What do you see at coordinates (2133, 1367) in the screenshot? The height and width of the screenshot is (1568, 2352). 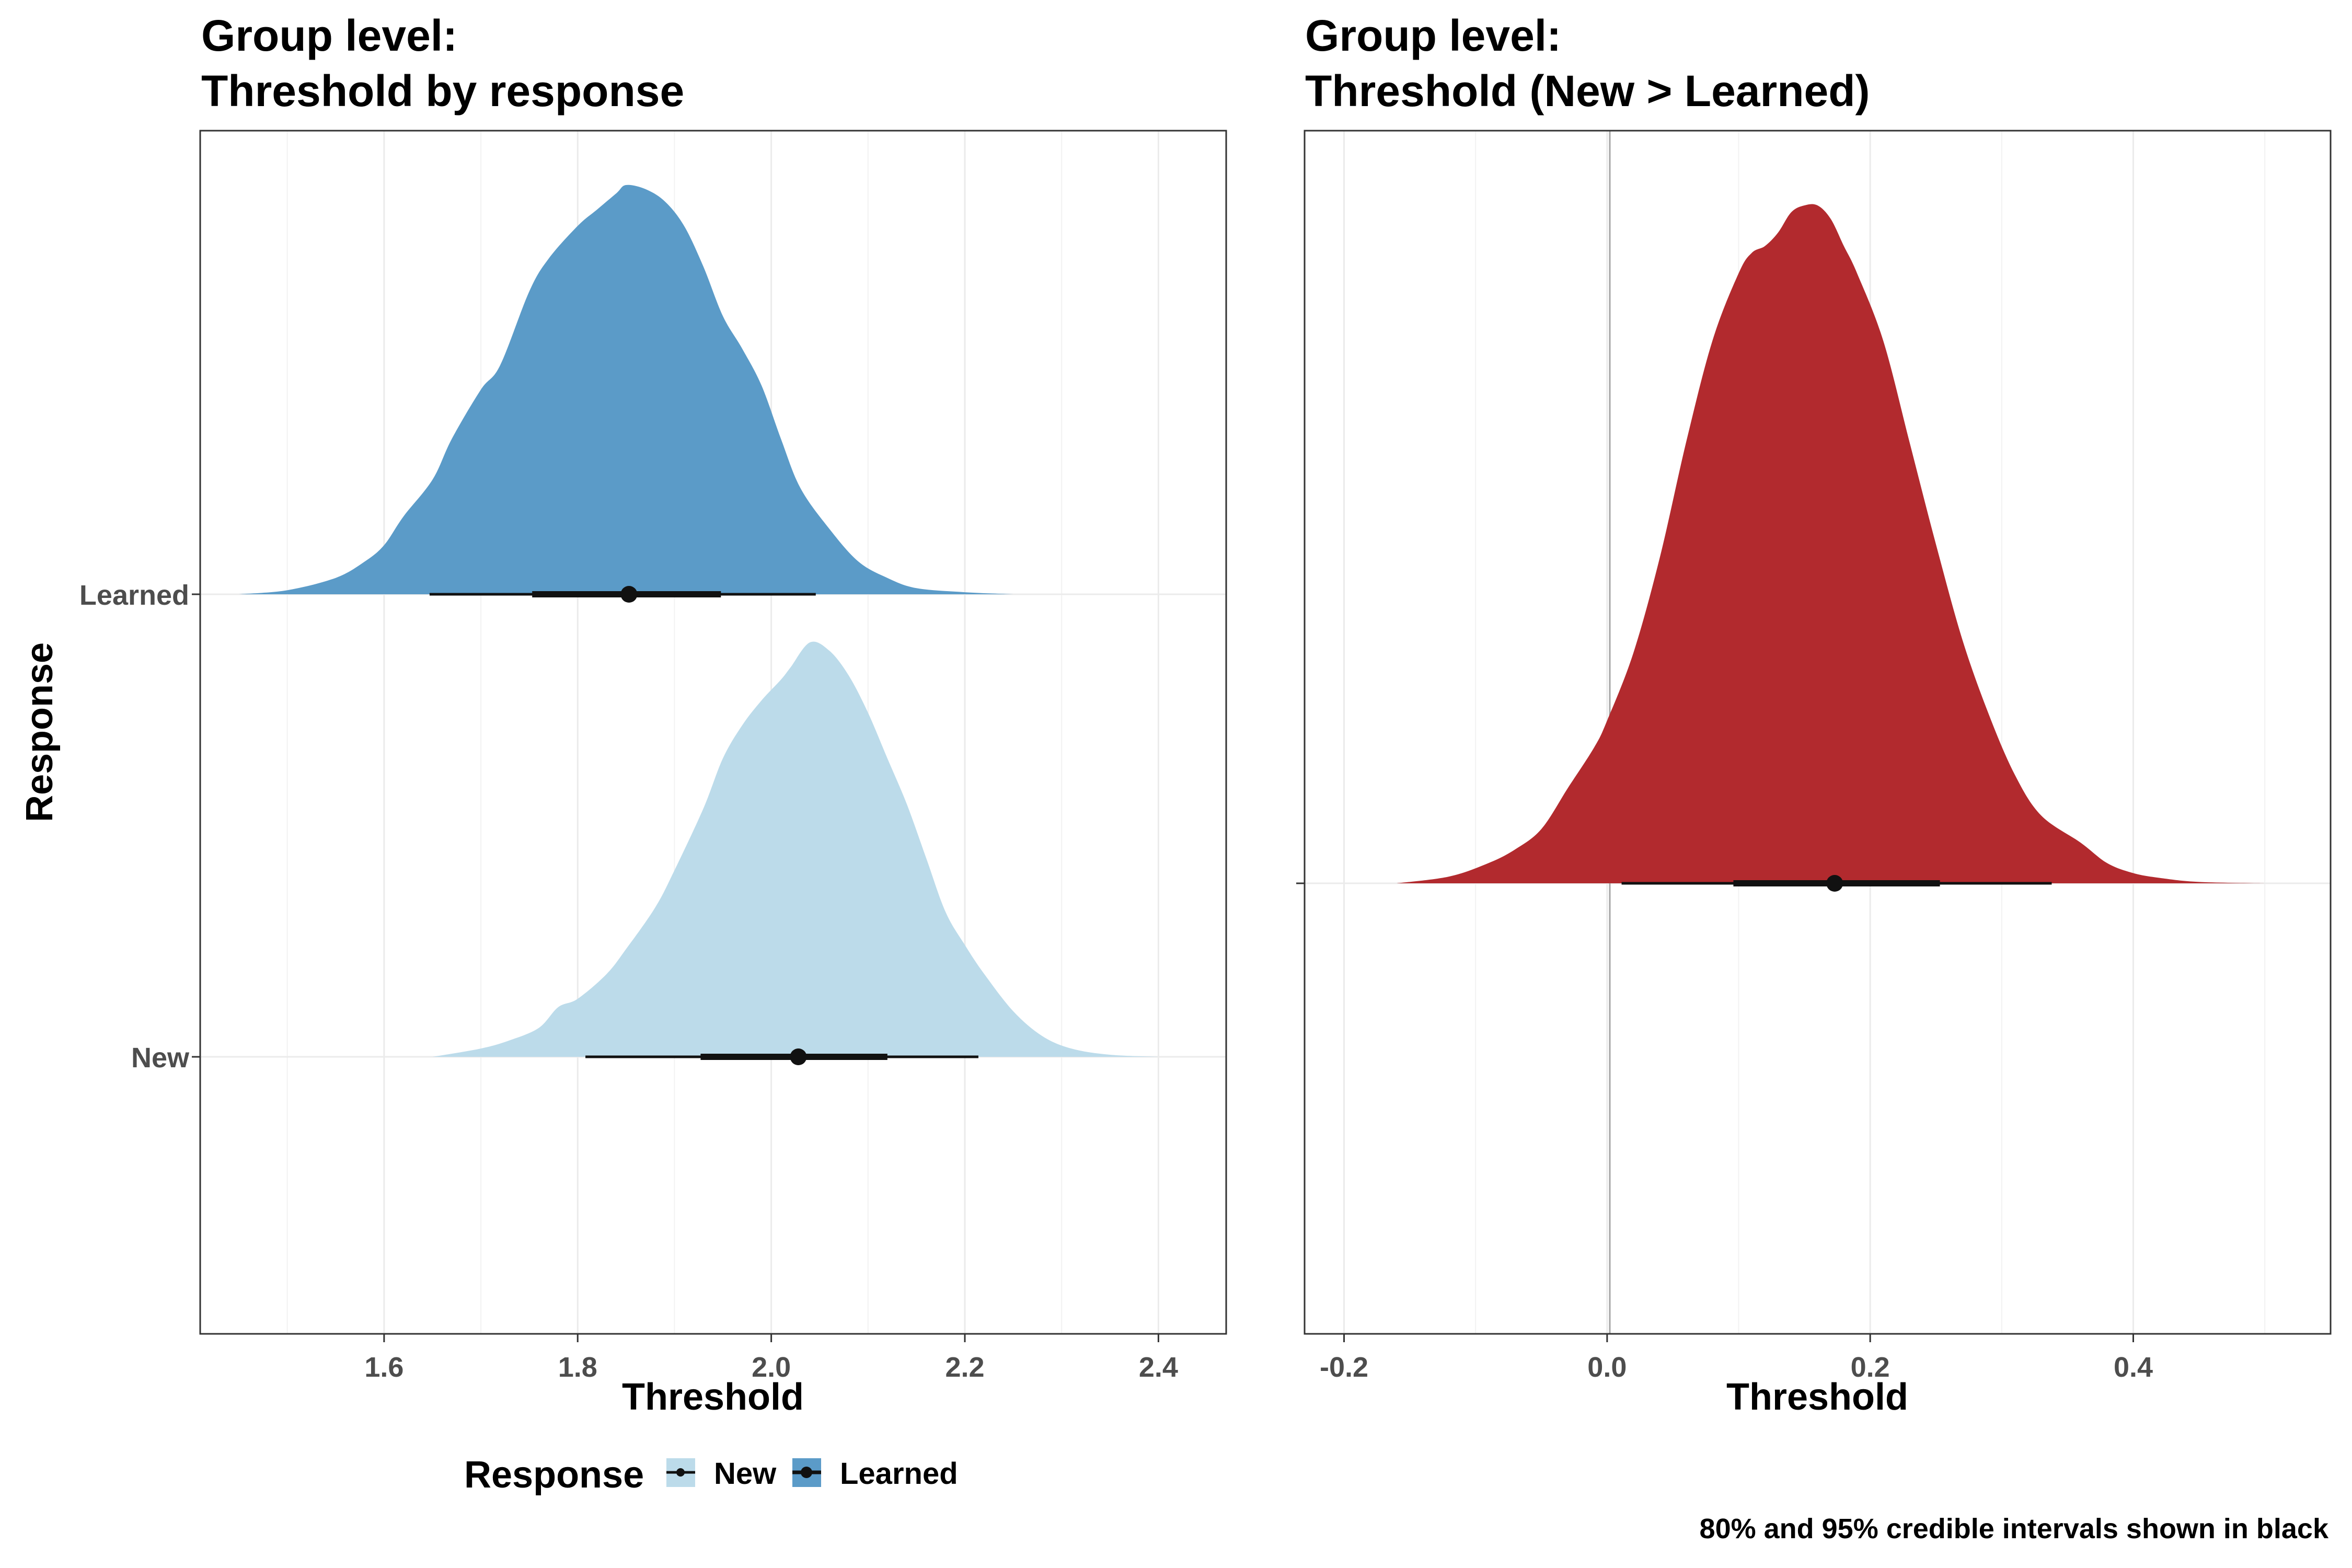 I see `right-x-tick-label: 0.4` at bounding box center [2133, 1367].